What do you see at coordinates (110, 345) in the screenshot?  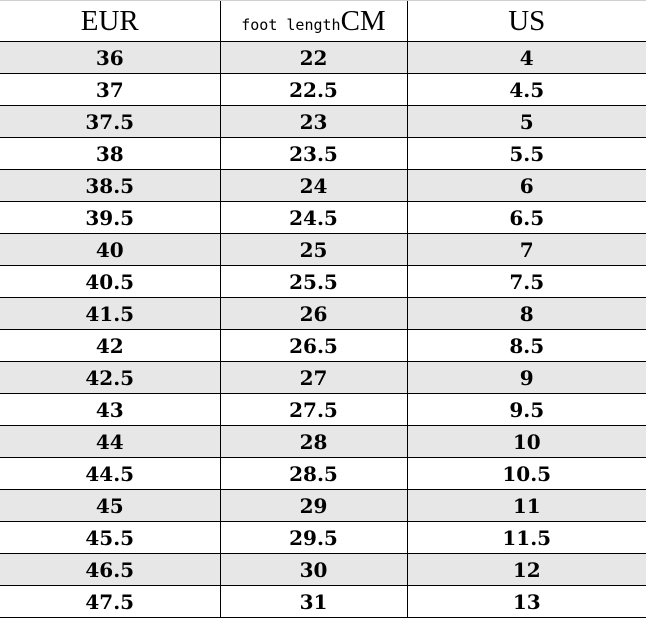 I see `cell-eur: 42` at bounding box center [110, 345].